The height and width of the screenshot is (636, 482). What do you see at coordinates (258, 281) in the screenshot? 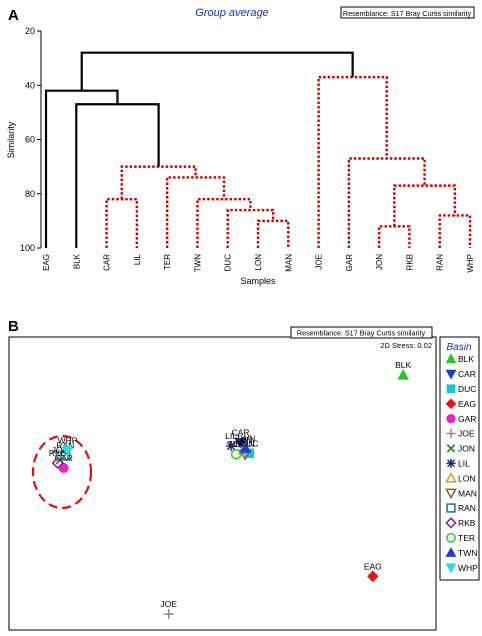
I see `x-axis-label: Samples` at bounding box center [258, 281].